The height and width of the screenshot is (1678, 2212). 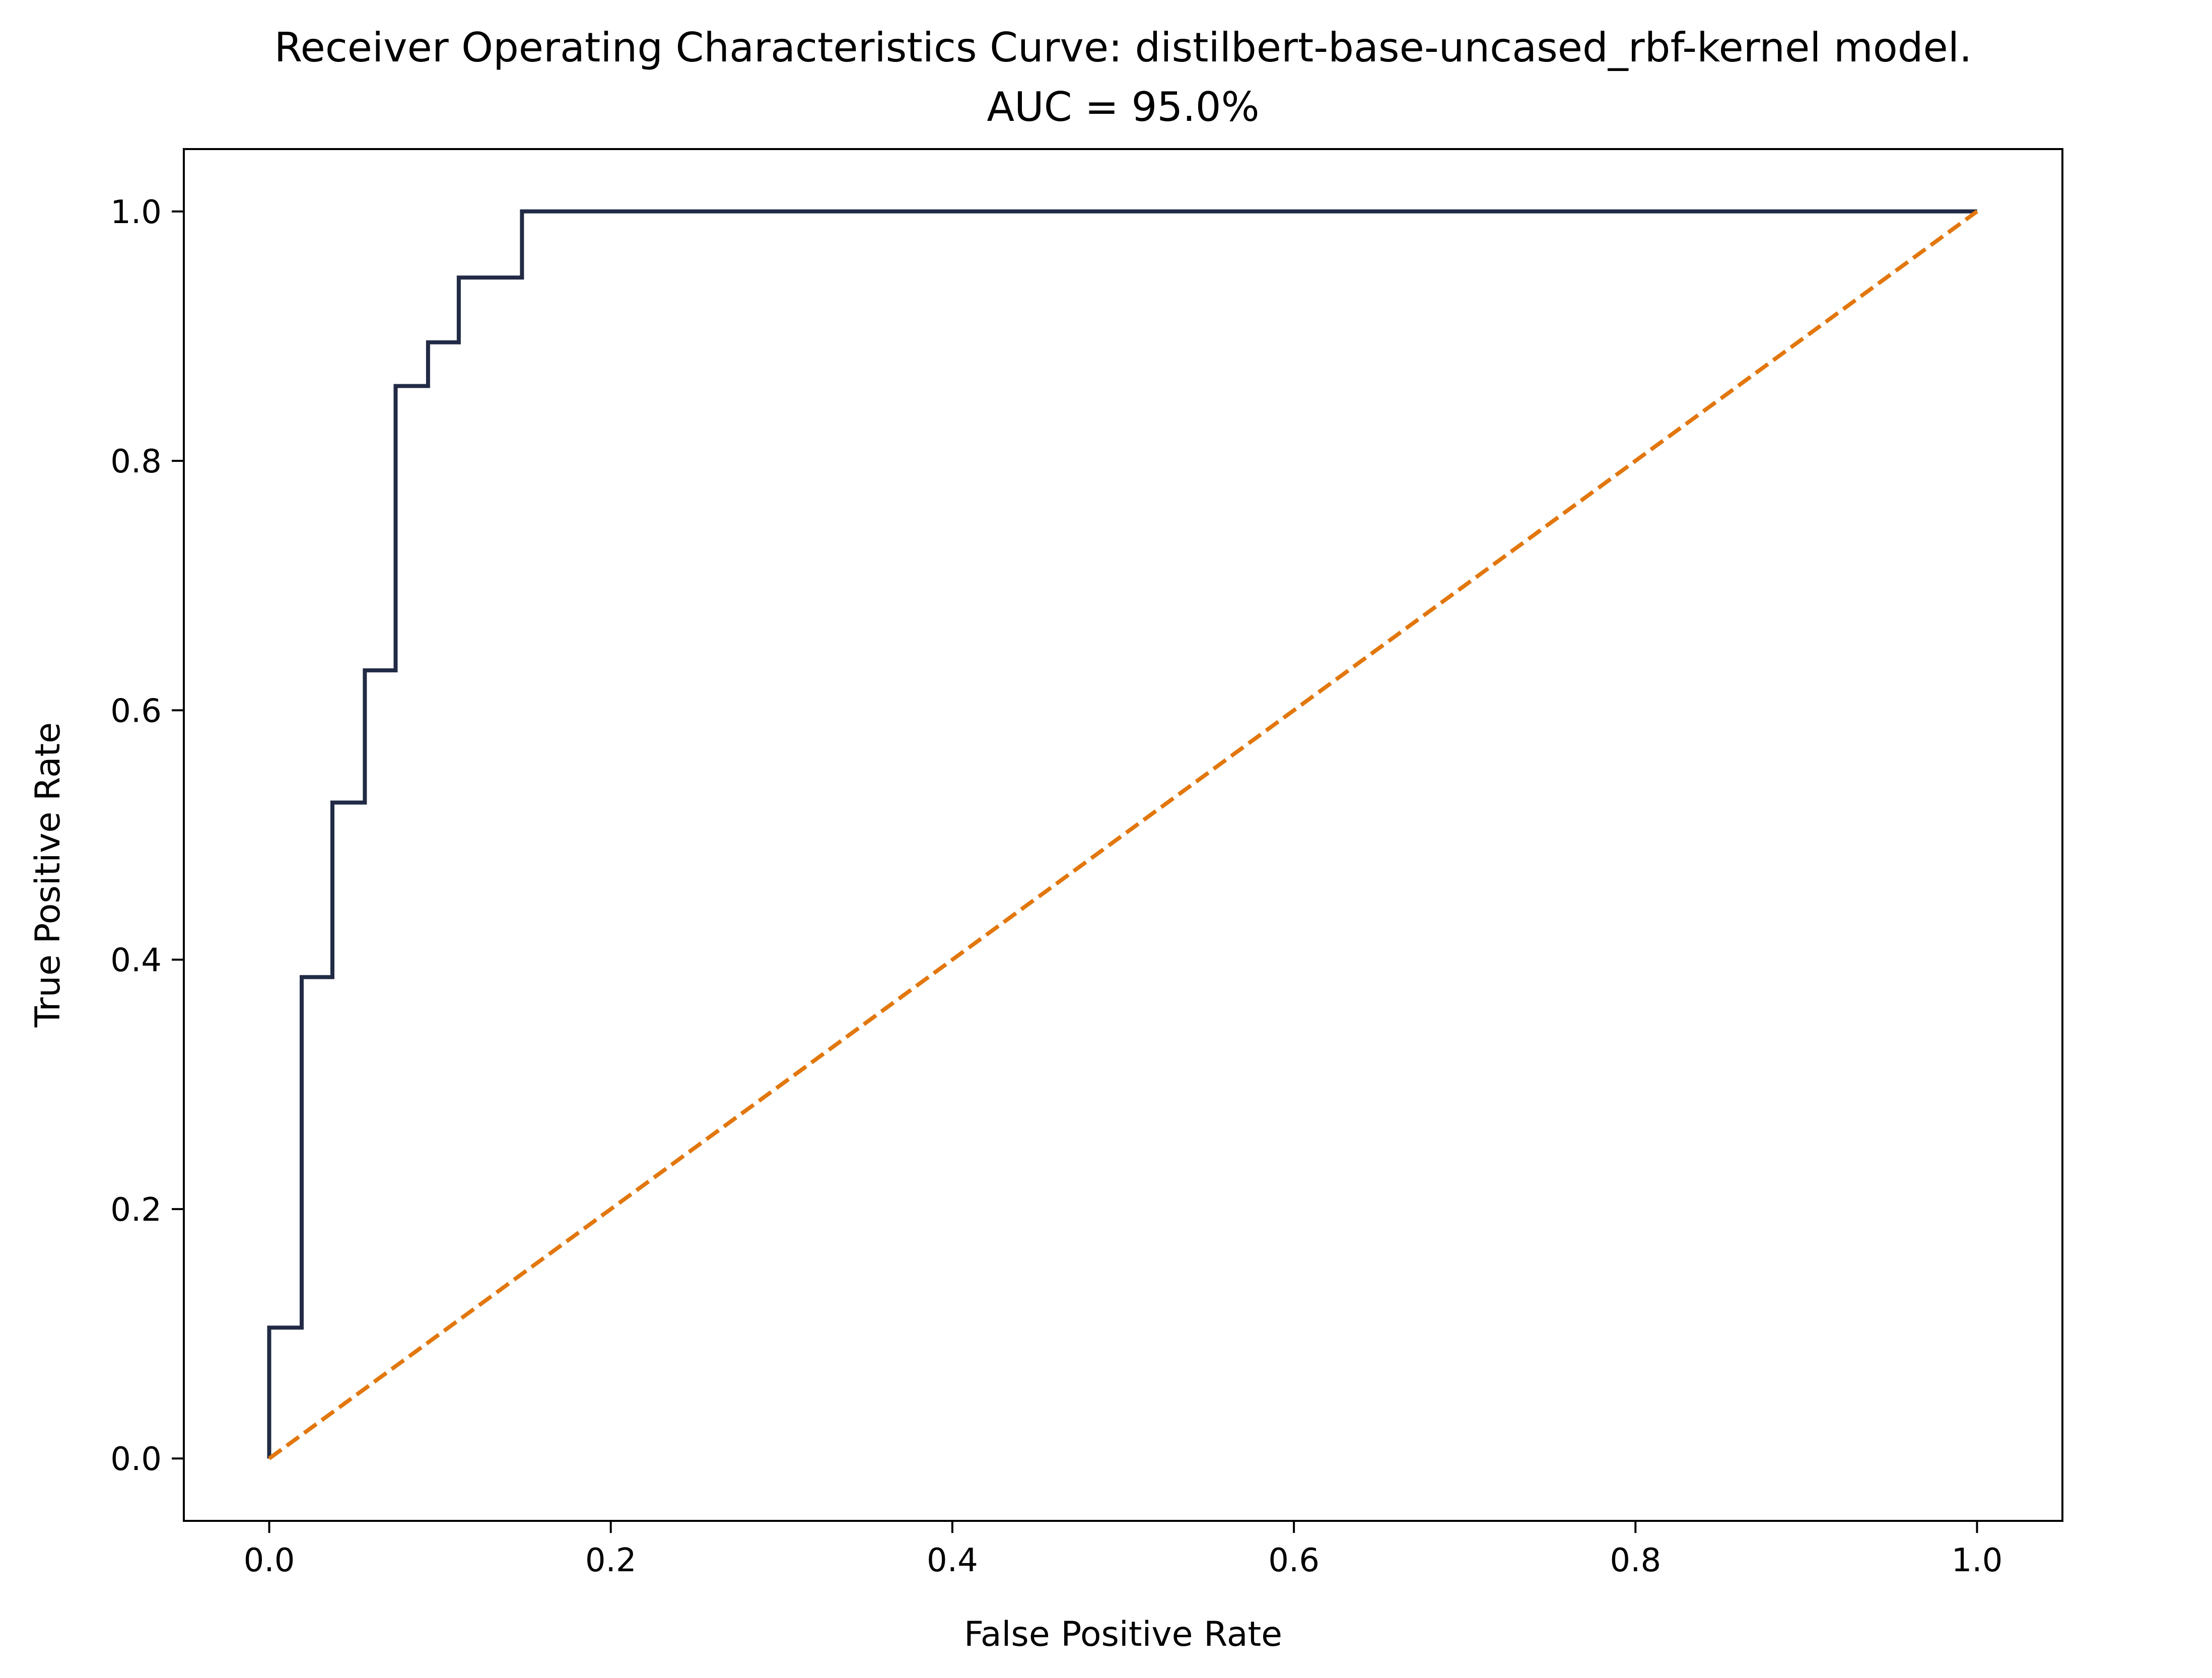 I want to click on y-tick-label: 0.4, so click(x=136, y=961).